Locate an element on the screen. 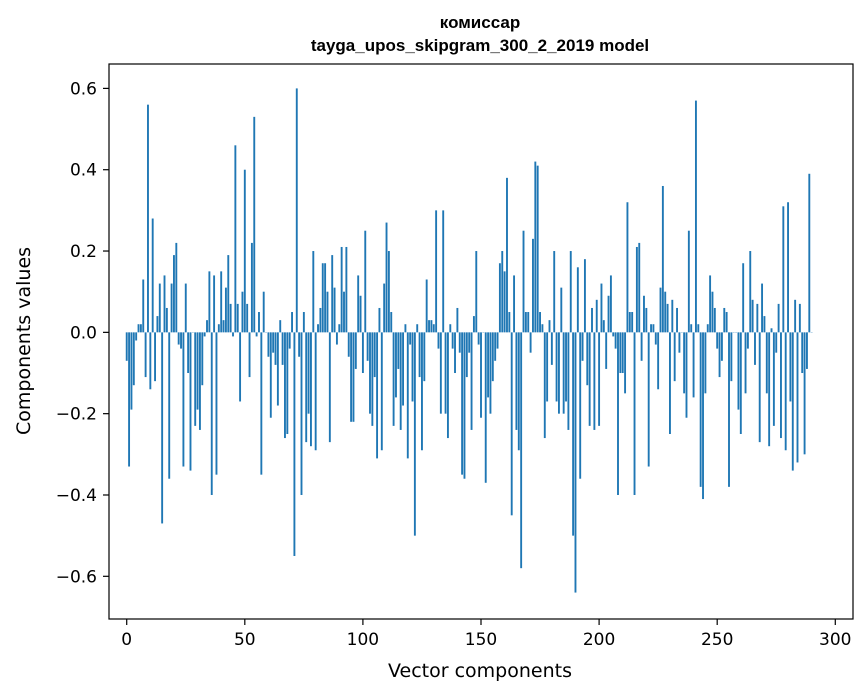  y-tick-label: 0.2 is located at coordinates (83, 252).